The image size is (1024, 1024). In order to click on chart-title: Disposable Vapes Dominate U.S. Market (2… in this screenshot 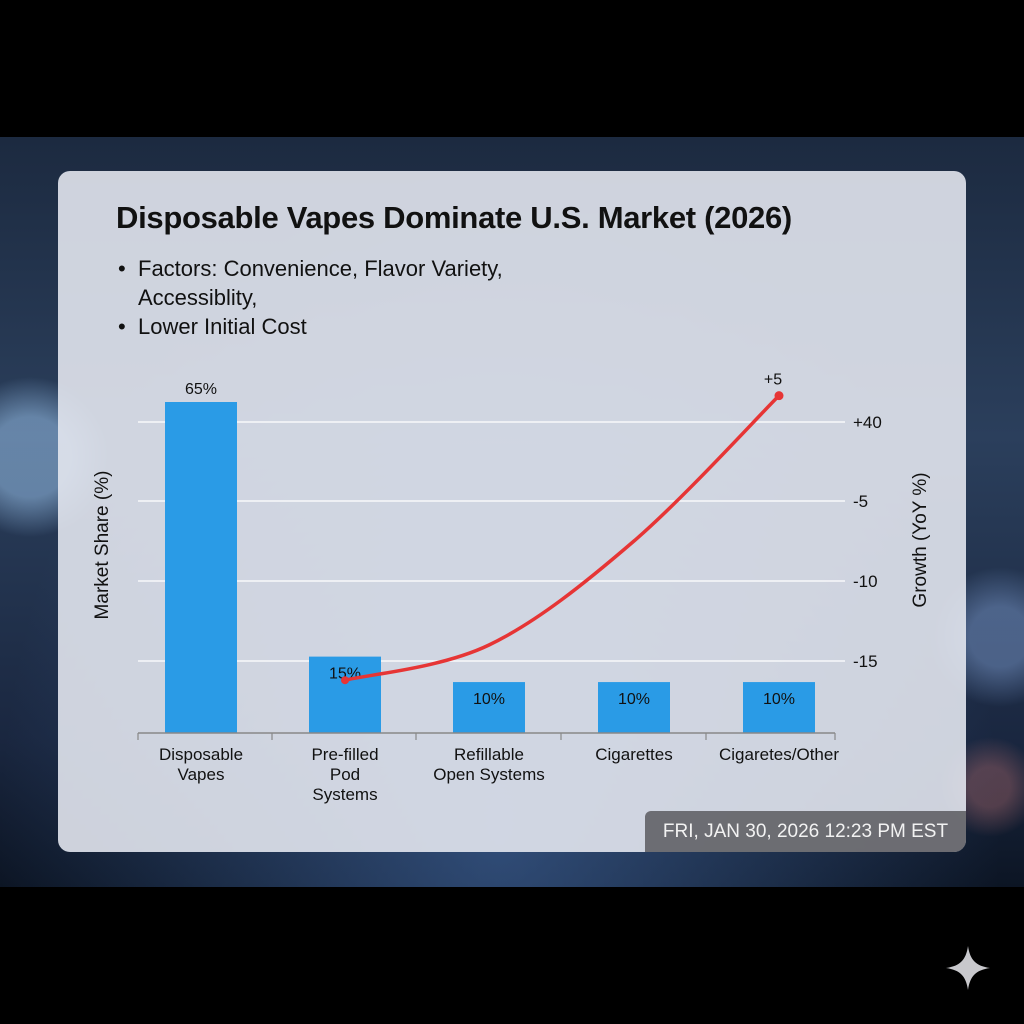, I will do `click(454, 217)`.